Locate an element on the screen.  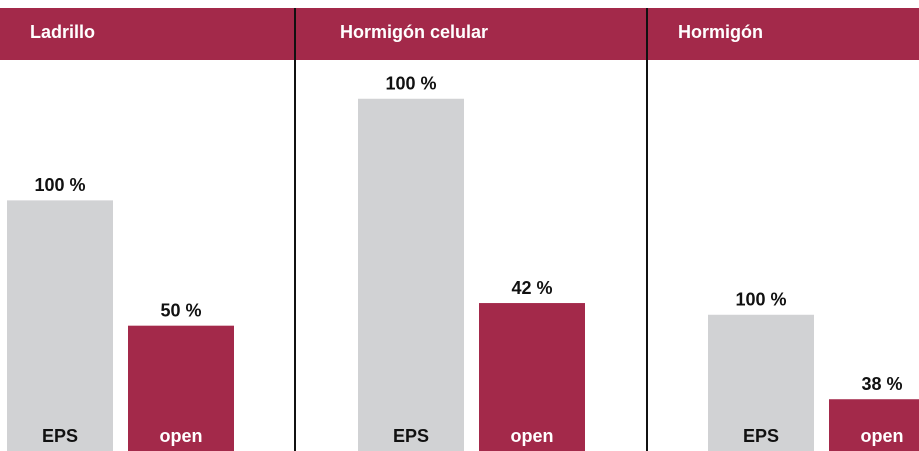
value-label: 42 % is located at coordinates (531, 288).